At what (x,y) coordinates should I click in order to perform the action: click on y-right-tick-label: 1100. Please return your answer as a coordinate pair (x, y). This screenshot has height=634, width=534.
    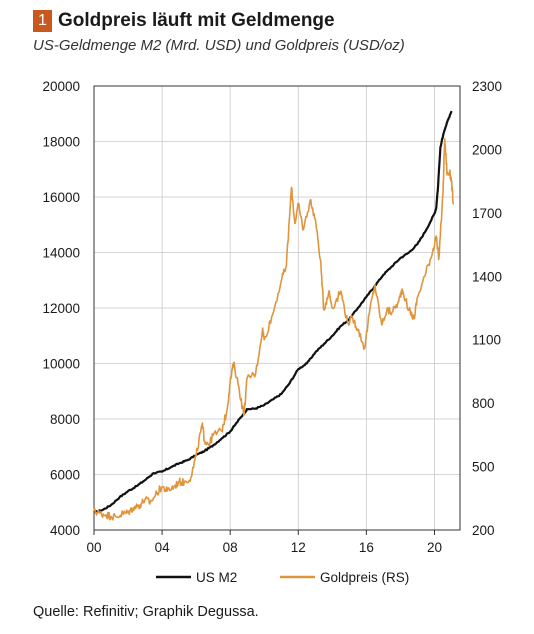
    Looking at the image, I should click on (486, 340).